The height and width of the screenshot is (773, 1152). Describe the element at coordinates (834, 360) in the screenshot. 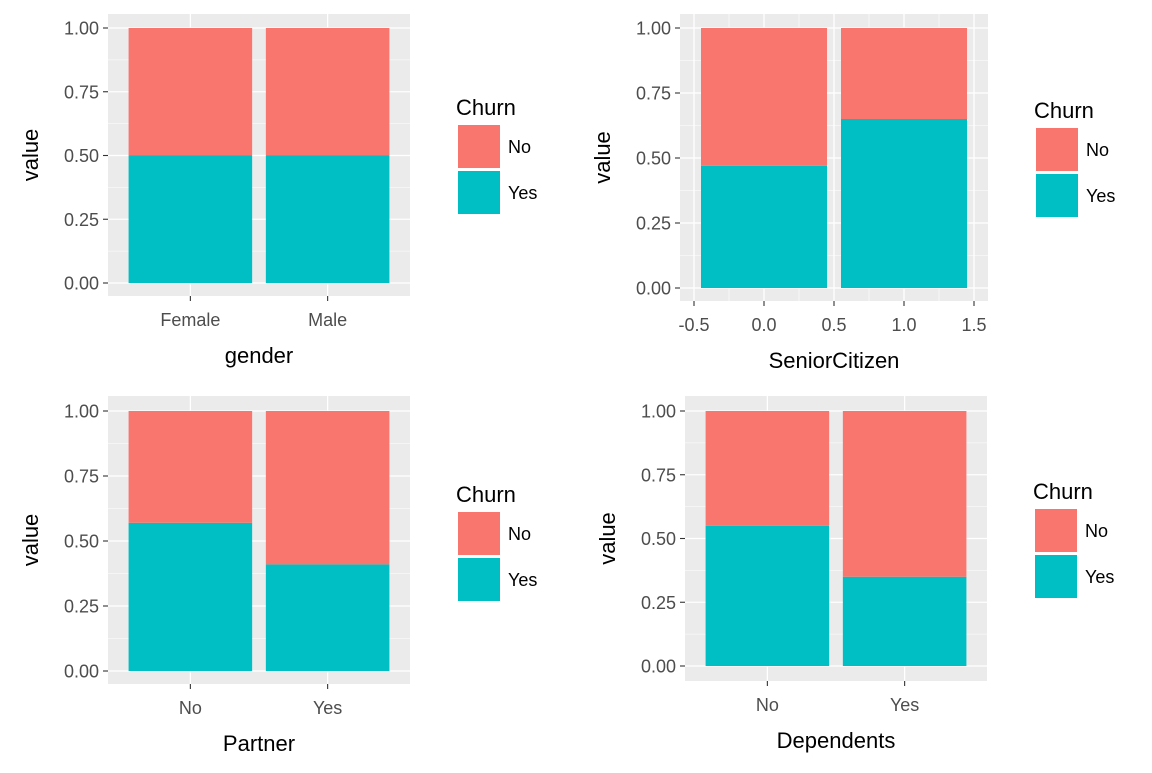

I see `x-axis-title: SeniorCitizen` at that location.